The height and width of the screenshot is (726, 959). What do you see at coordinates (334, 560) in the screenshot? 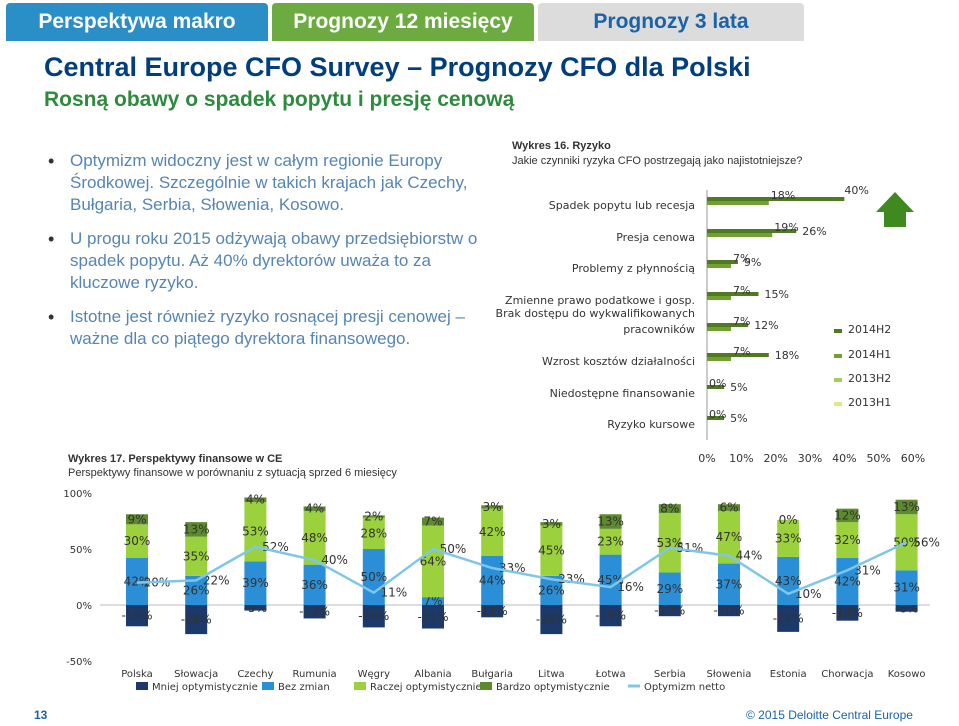
I see `chart17-net-label: 40%` at bounding box center [334, 560].